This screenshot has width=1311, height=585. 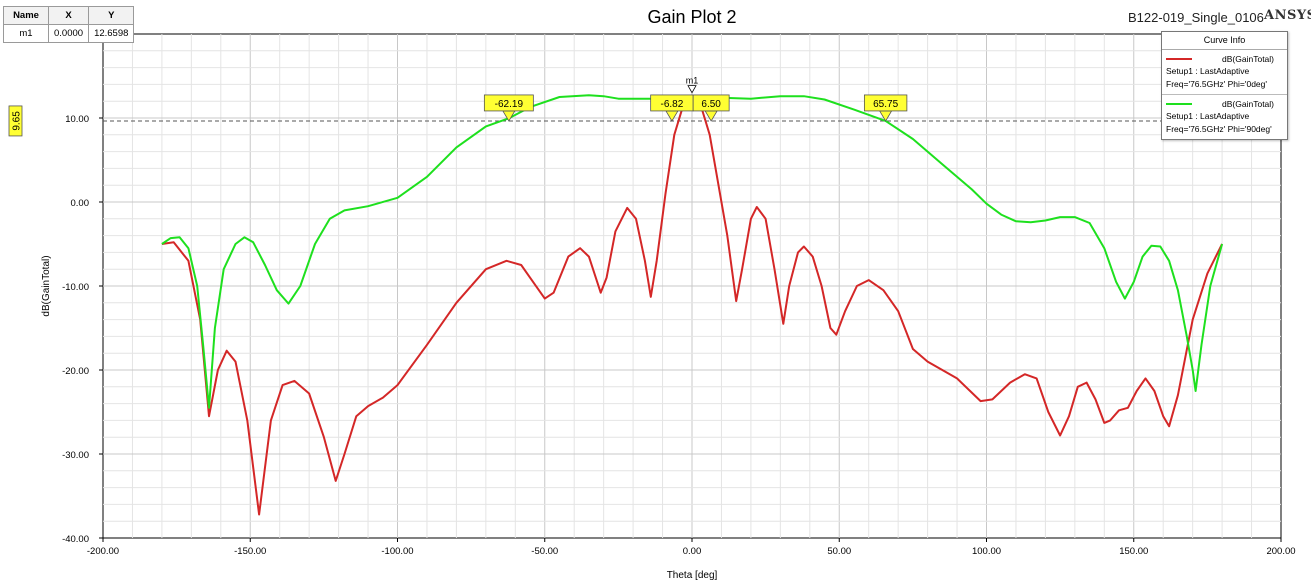 What do you see at coordinates (397, 551) in the screenshot?
I see `x-tick-label: -100.00` at bounding box center [397, 551].